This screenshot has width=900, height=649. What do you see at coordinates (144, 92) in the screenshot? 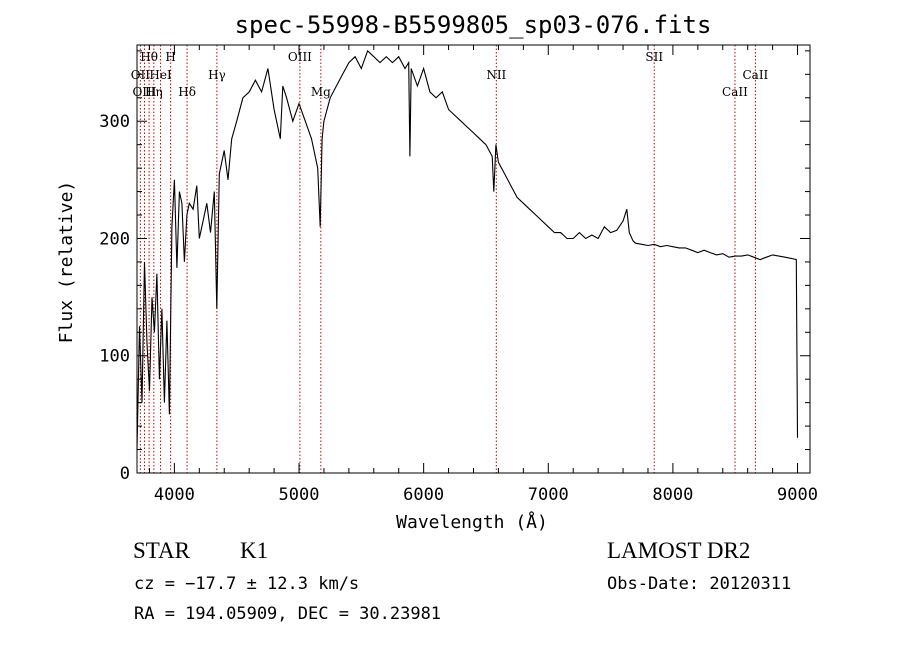
I see `marker-label-4: OIII` at bounding box center [144, 92].